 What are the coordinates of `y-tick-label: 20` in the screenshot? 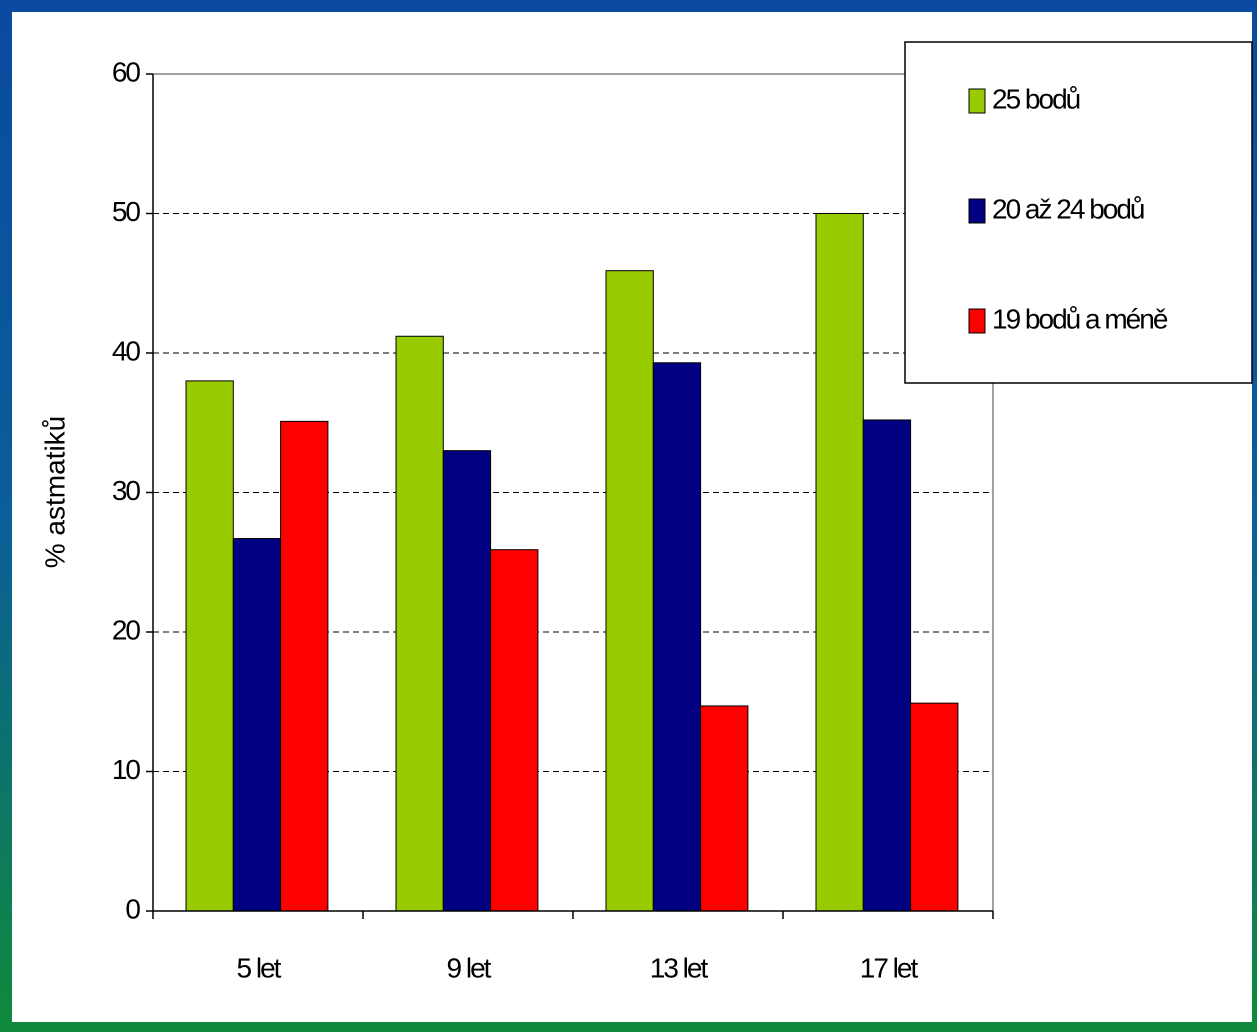 It's located at (126, 629).